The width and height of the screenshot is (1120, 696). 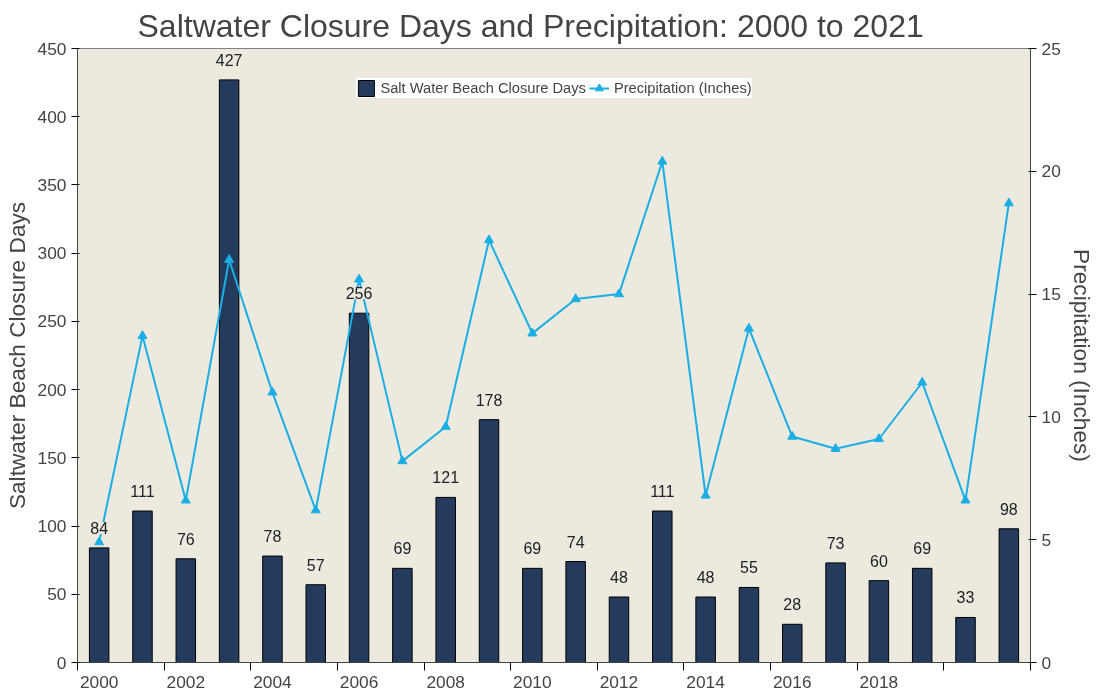 I want to click on data-label: 33, so click(x=965, y=598).